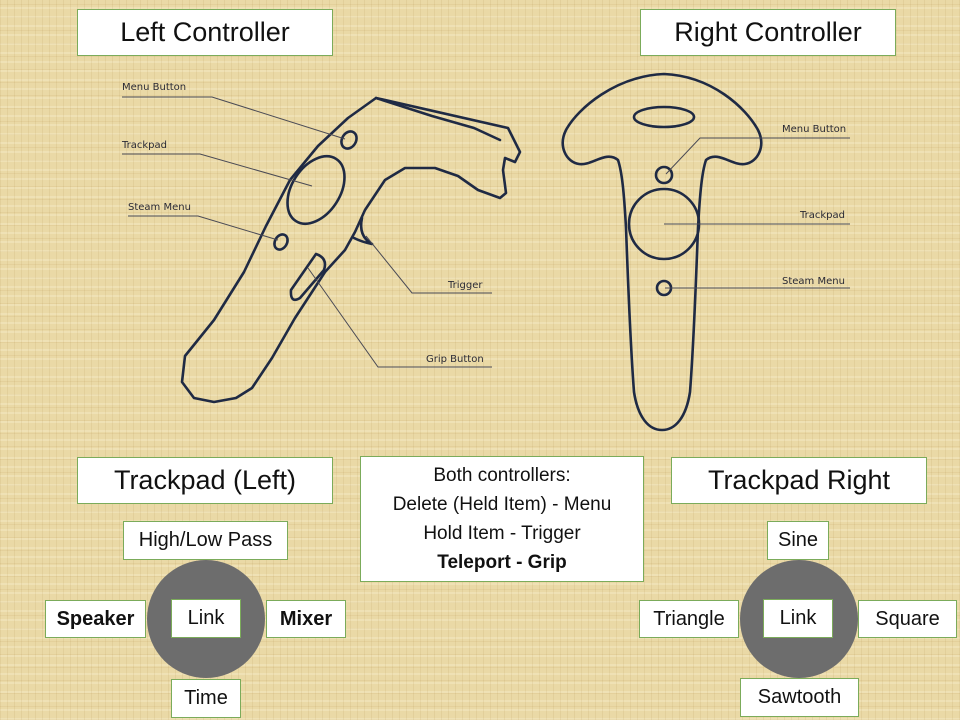 Image resolution: width=960 pixels, height=720 pixels. What do you see at coordinates (502, 562) in the screenshot?
I see `both-controllers-line-3: Teleport - Grip` at bounding box center [502, 562].